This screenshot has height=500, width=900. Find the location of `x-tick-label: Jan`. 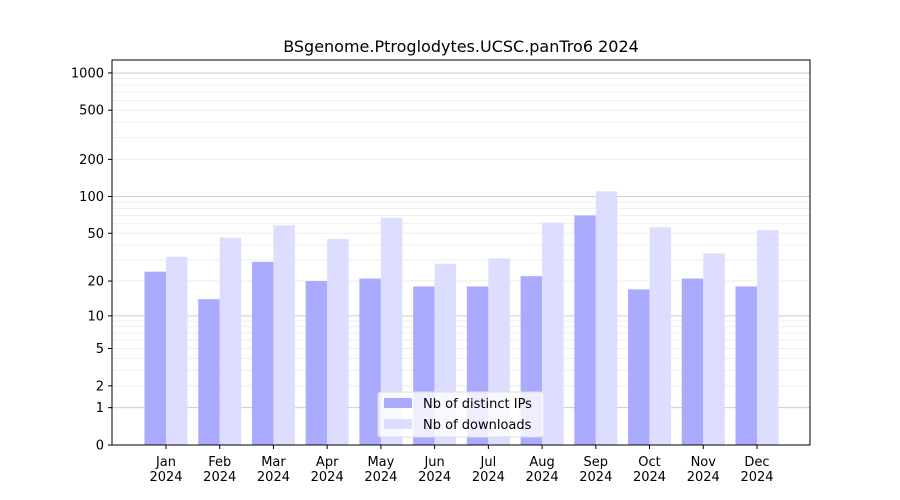

x-tick-label: Jan is located at coordinates (165, 462).